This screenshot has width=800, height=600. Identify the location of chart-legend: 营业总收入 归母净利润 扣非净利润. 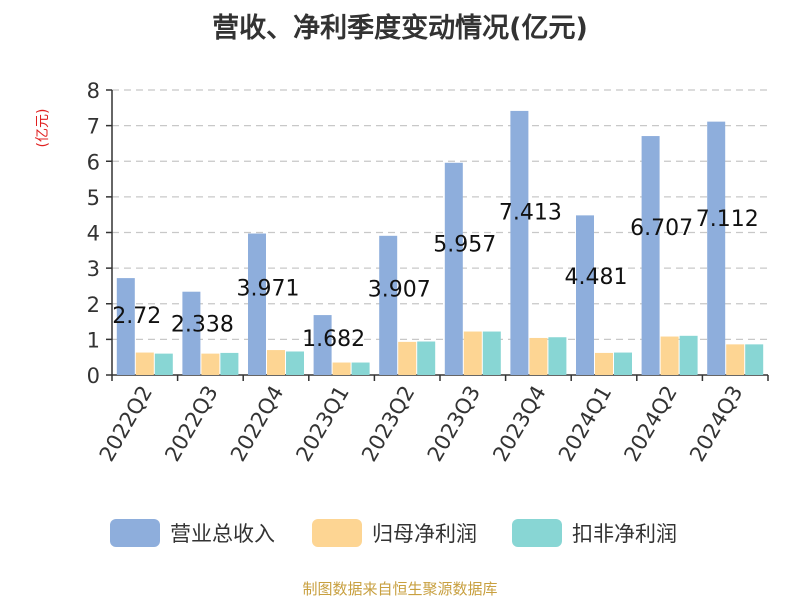
(400, 533).